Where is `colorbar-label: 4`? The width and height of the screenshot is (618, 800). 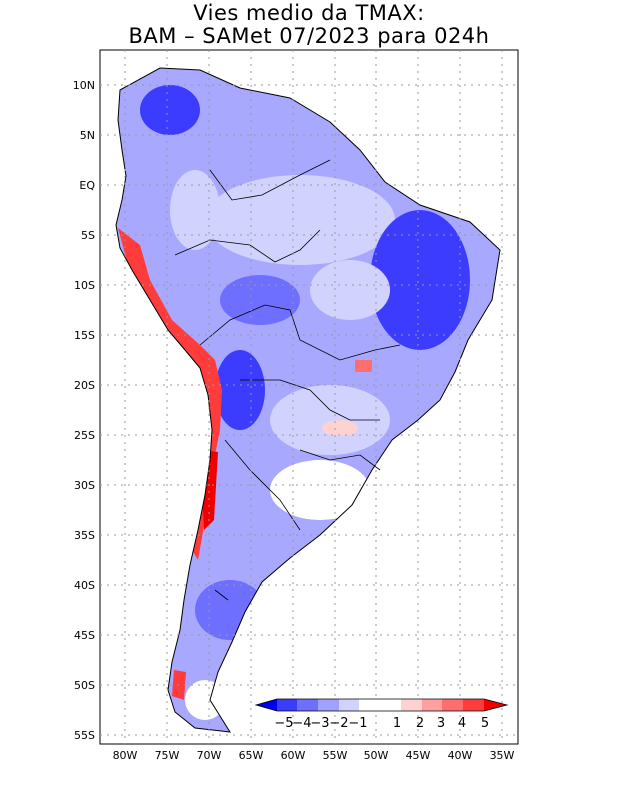 colorbar-label: 4 is located at coordinates (462, 723).